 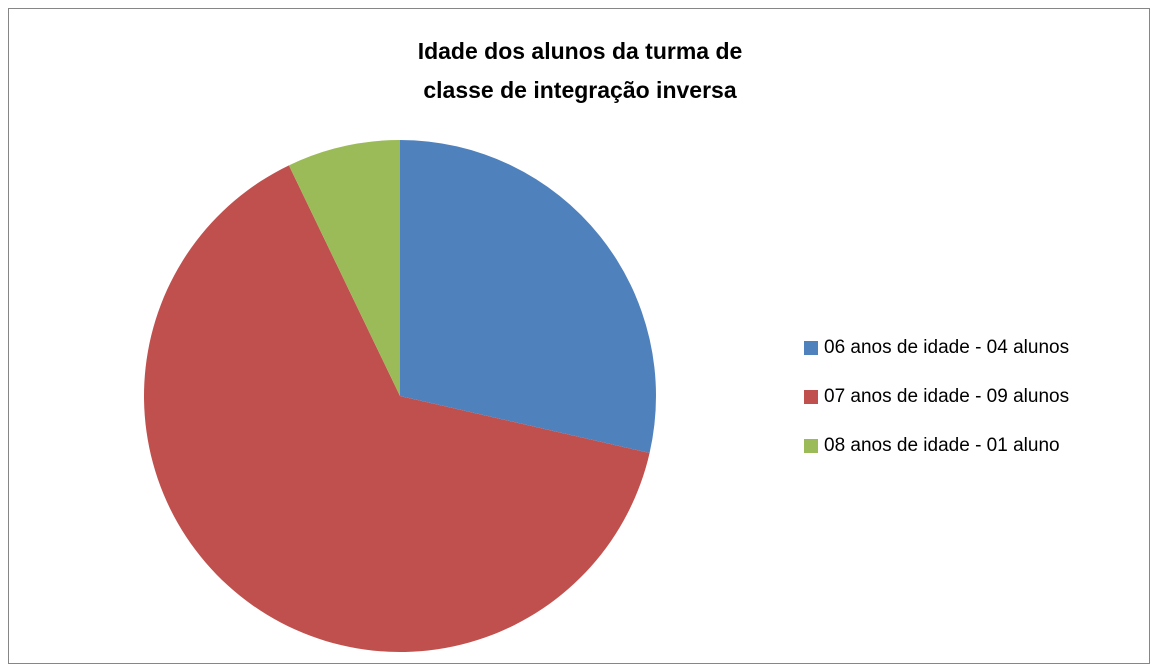 I want to click on chart-title: Idade dos alunos da turma de, so click(x=580, y=51).